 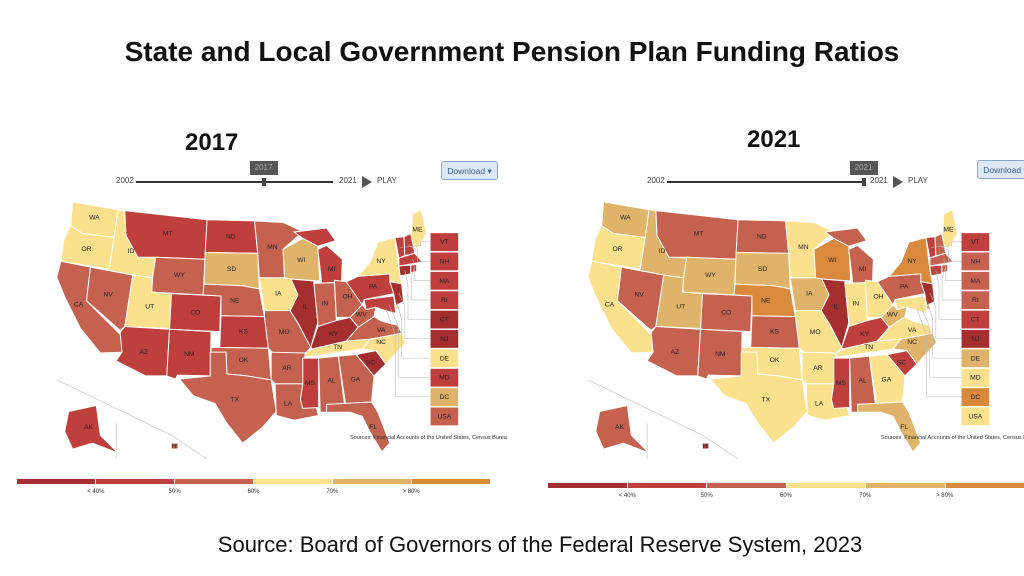 I want to click on side-box-label-dc: DC, so click(x=976, y=397).